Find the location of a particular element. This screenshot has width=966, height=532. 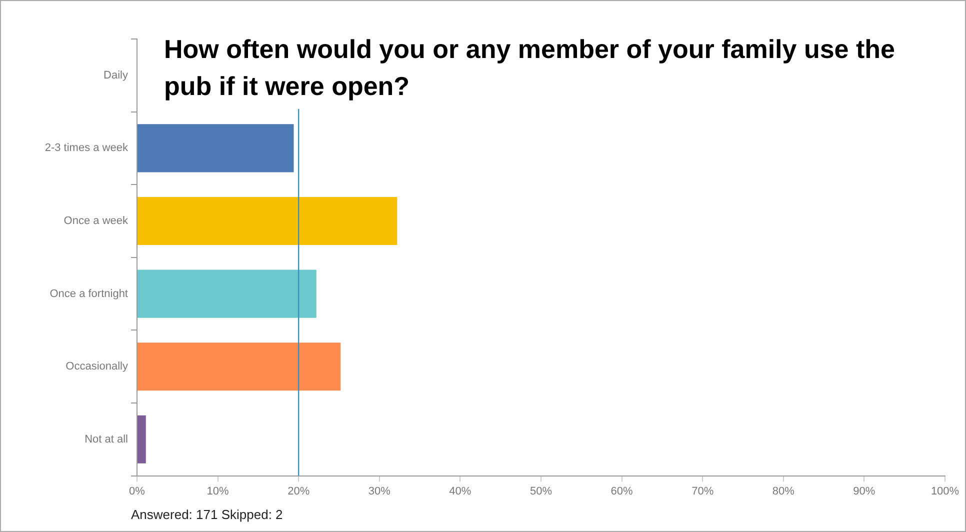

x-tick-label: 50% is located at coordinates (541, 491).